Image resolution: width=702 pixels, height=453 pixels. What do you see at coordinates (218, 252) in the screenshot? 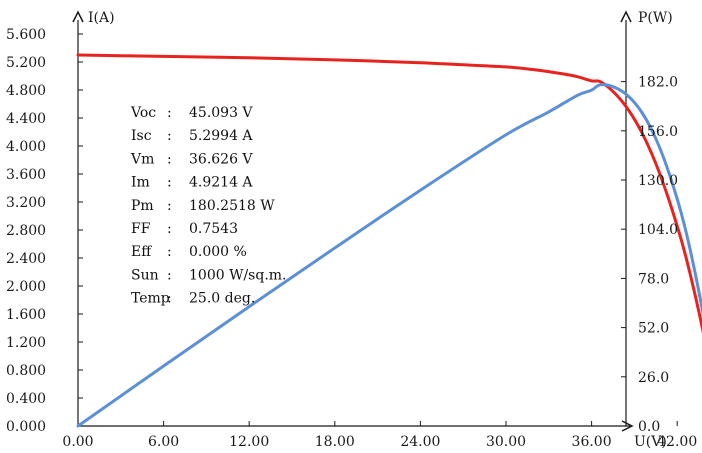
I see `param-value: 0.000 %` at bounding box center [218, 252].